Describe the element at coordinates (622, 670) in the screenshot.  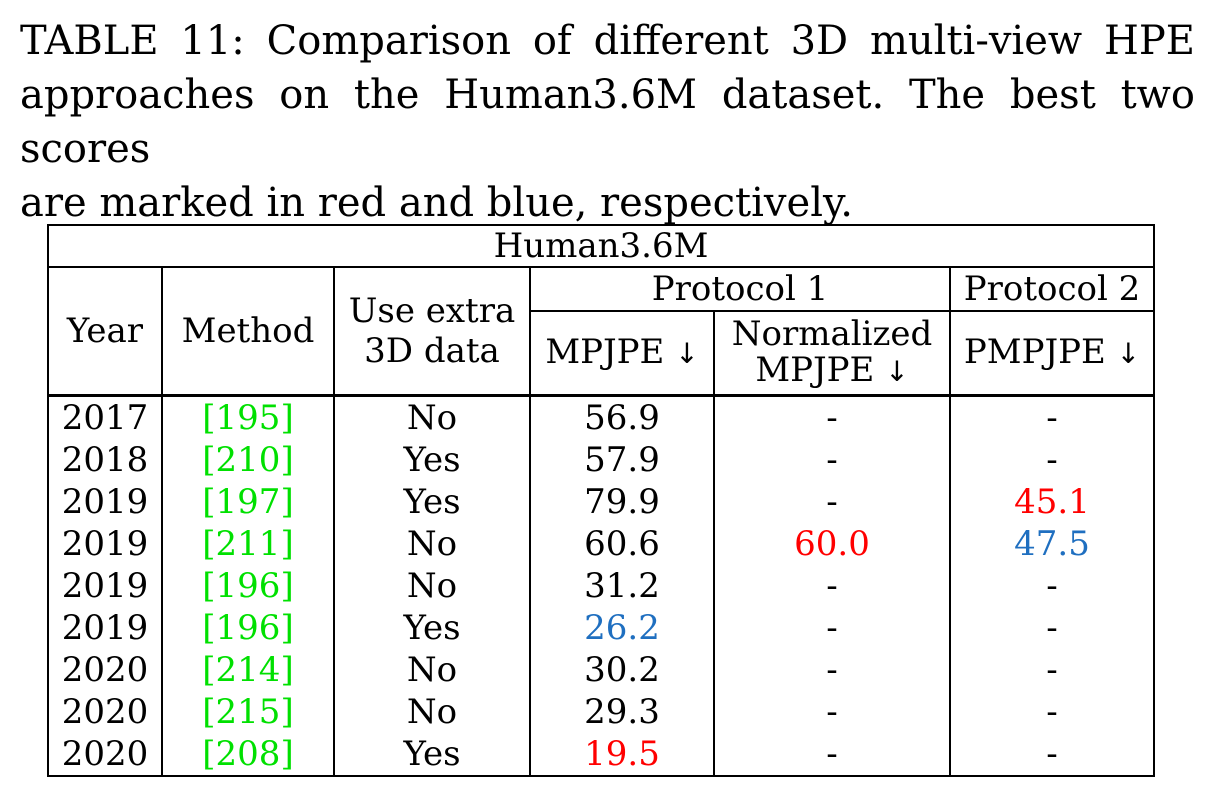
I see `mpjpe-cell: 30.2` at that location.